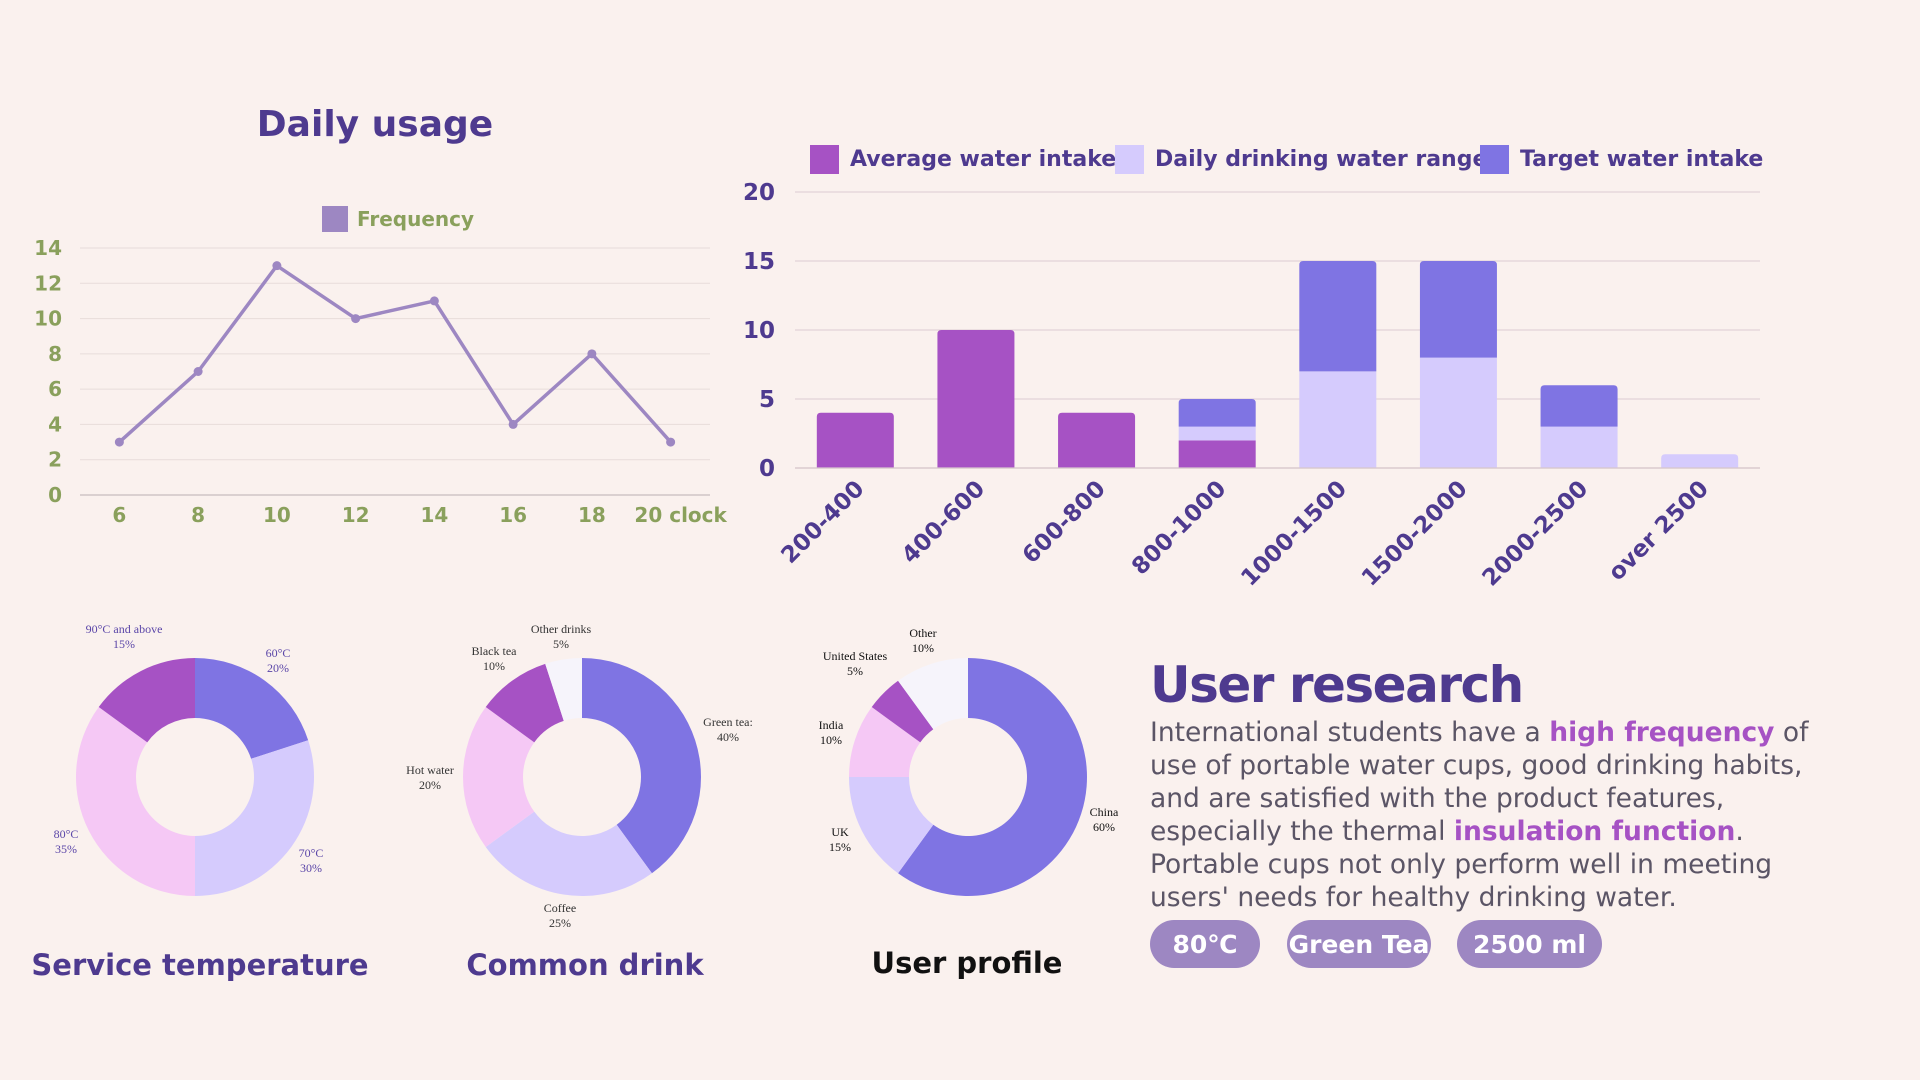  Describe the element at coordinates (124, 644) in the screenshot. I see `slice-percent: 15%` at that location.